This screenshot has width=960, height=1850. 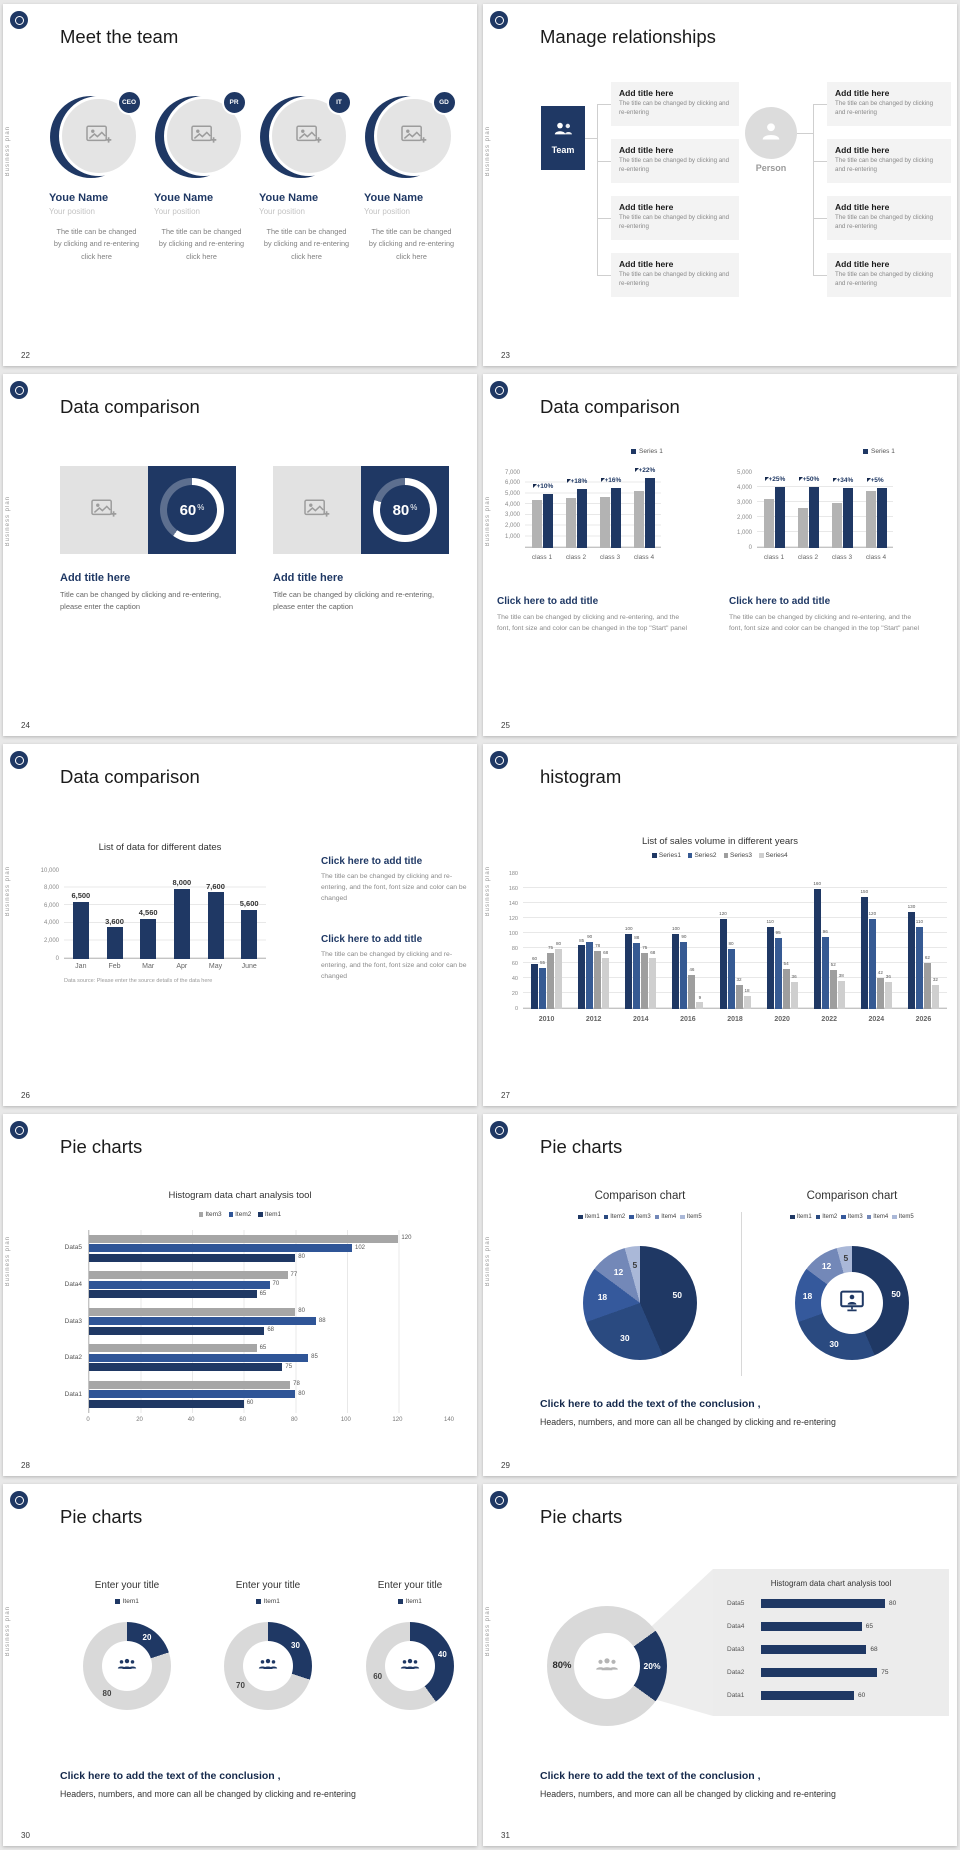 What do you see at coordinates (691, 1217) in the screenshot?
I see `legend-item: Item5` at bounding box center [691, 1217].